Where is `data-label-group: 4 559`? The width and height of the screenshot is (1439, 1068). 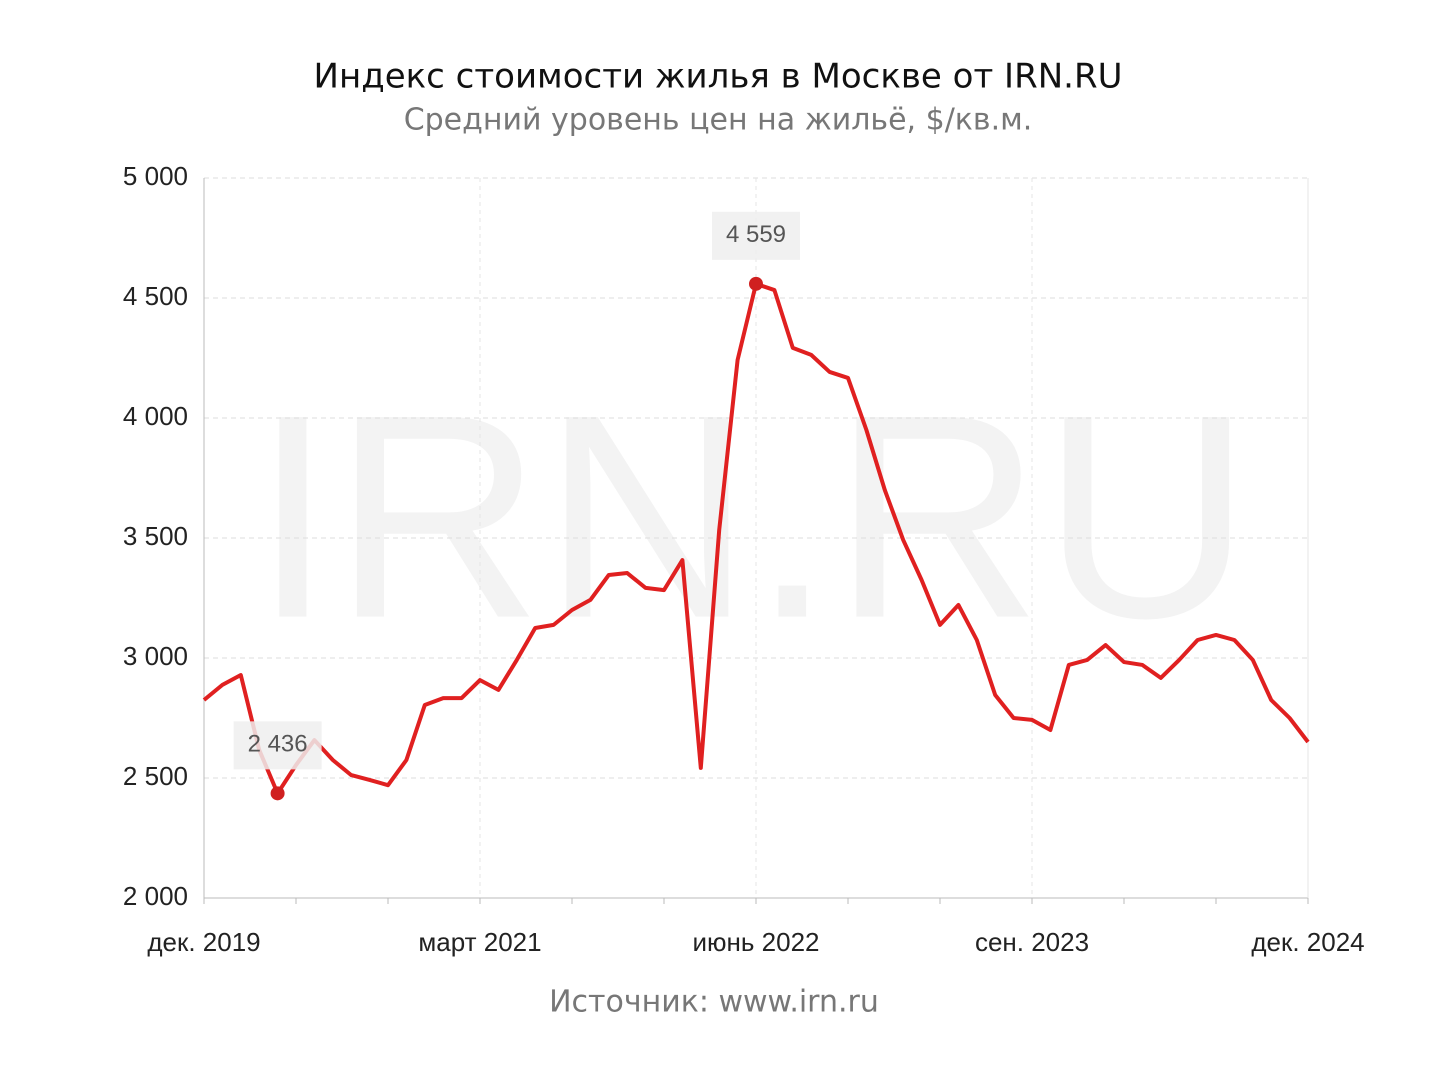
data-label-group: 4 559 is located at coordinates (756, 235).